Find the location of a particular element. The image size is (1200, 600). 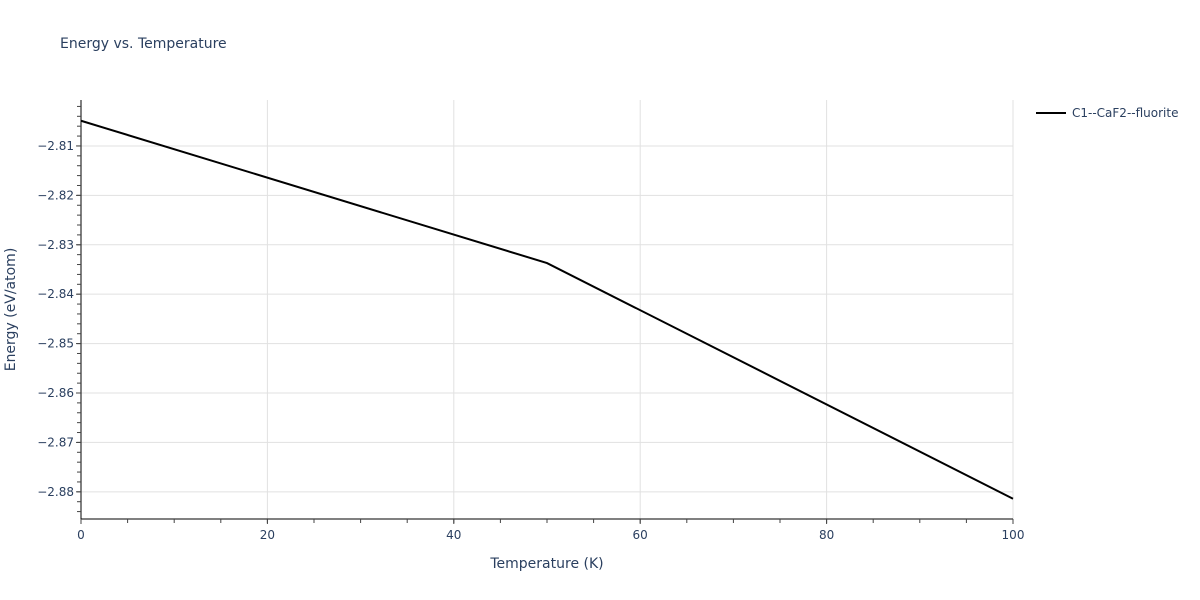

y-tick-label: −2.84 is located at coordinates (55, 294).